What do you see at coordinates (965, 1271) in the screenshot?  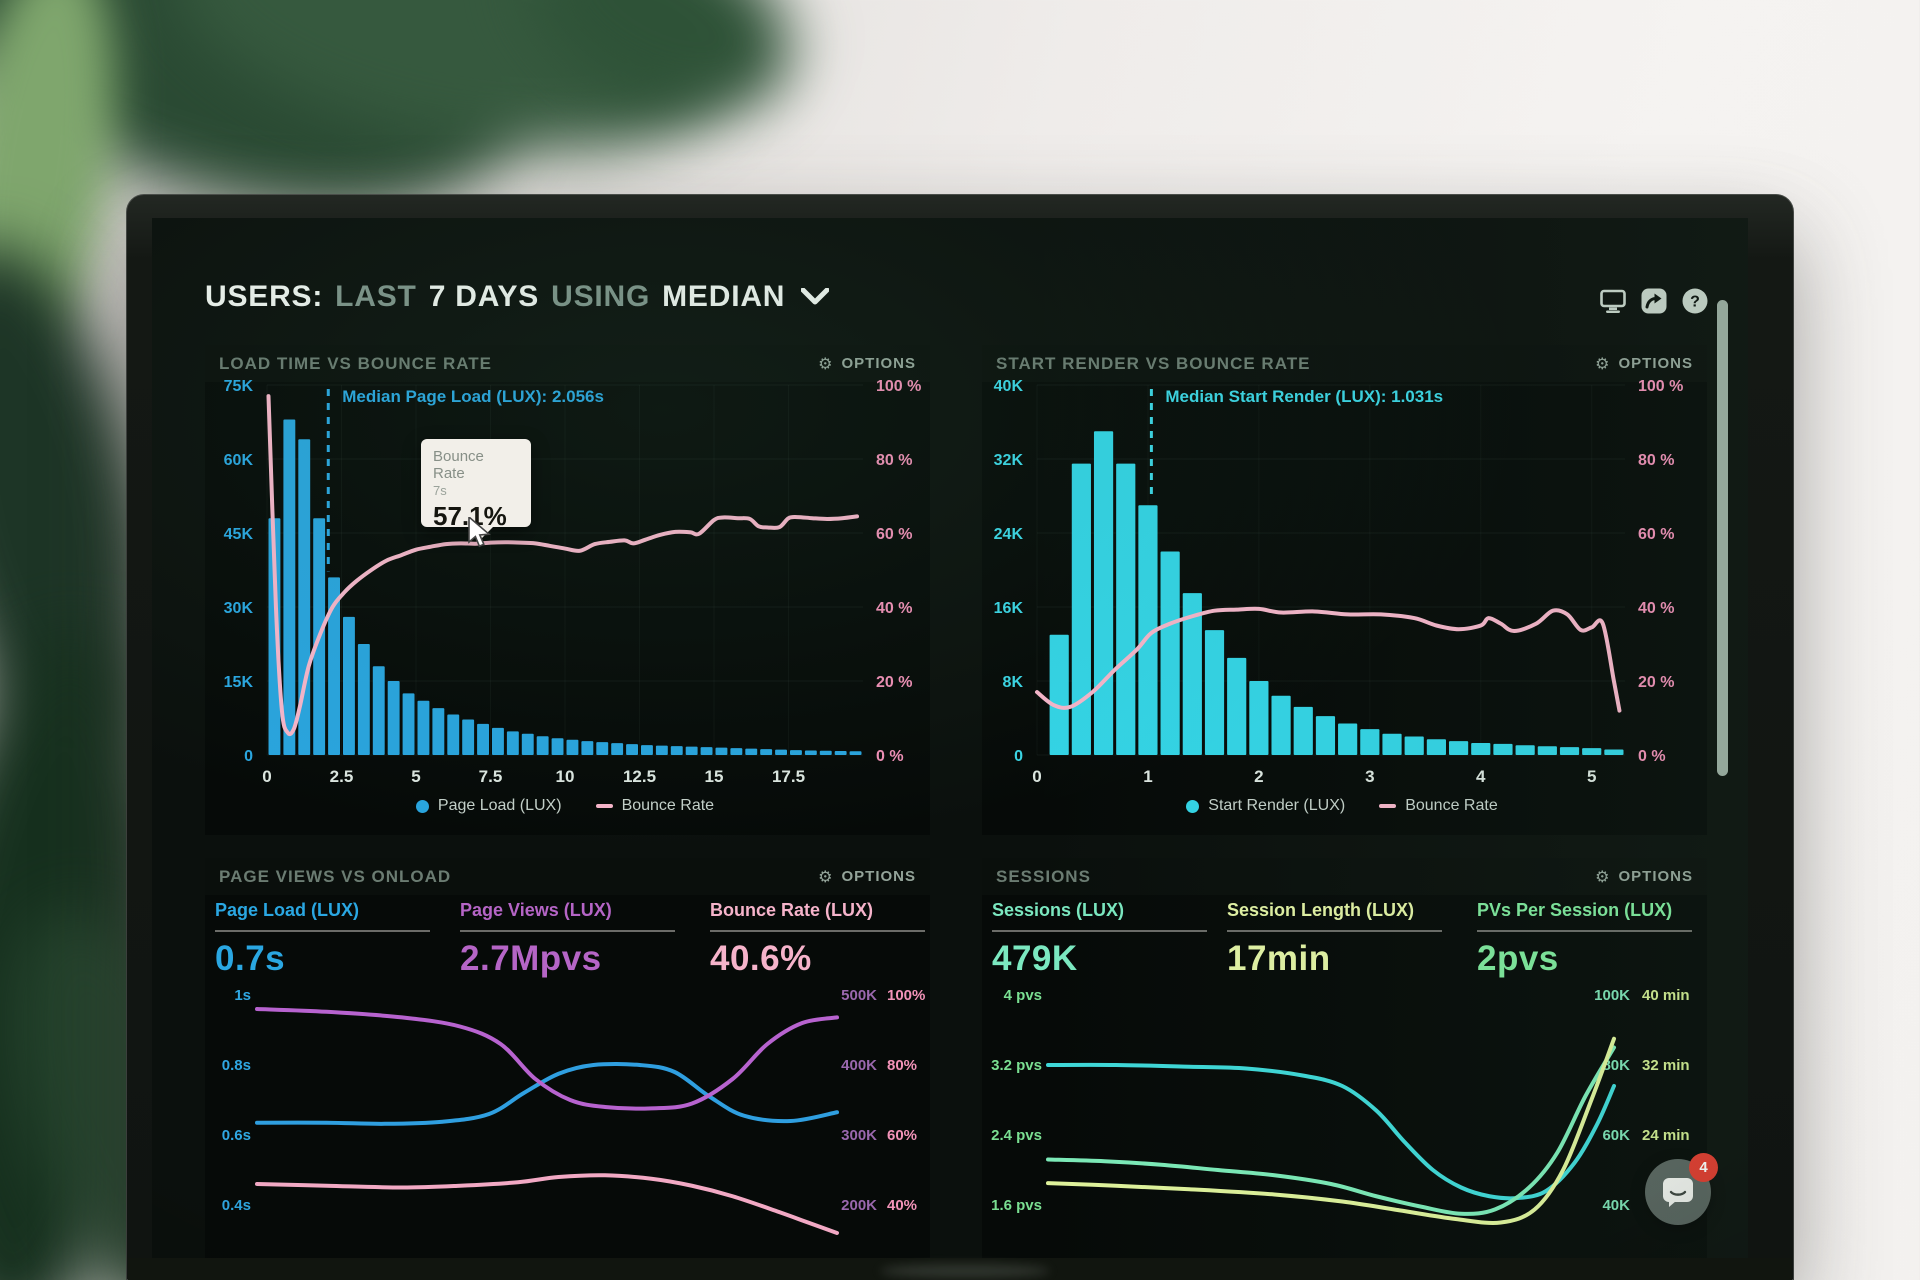 I see `laptop-logo-glow` at bounding box center [965, 1271].